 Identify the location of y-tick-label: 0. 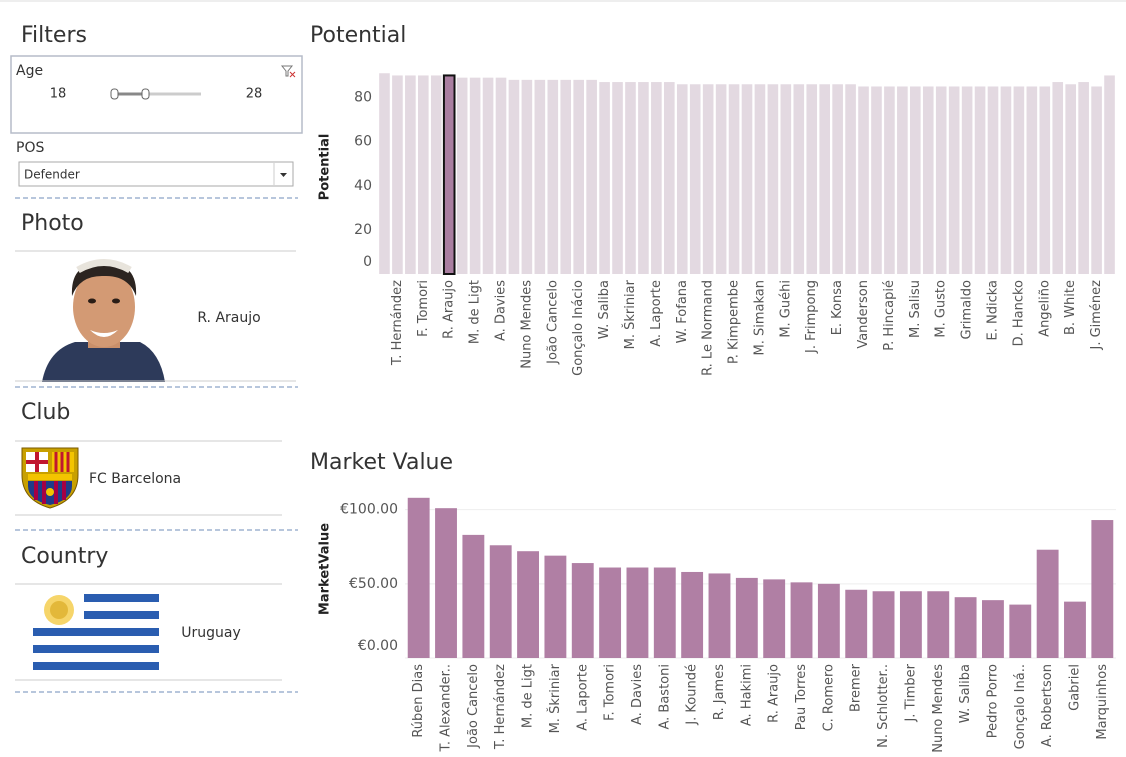
(367, 262).